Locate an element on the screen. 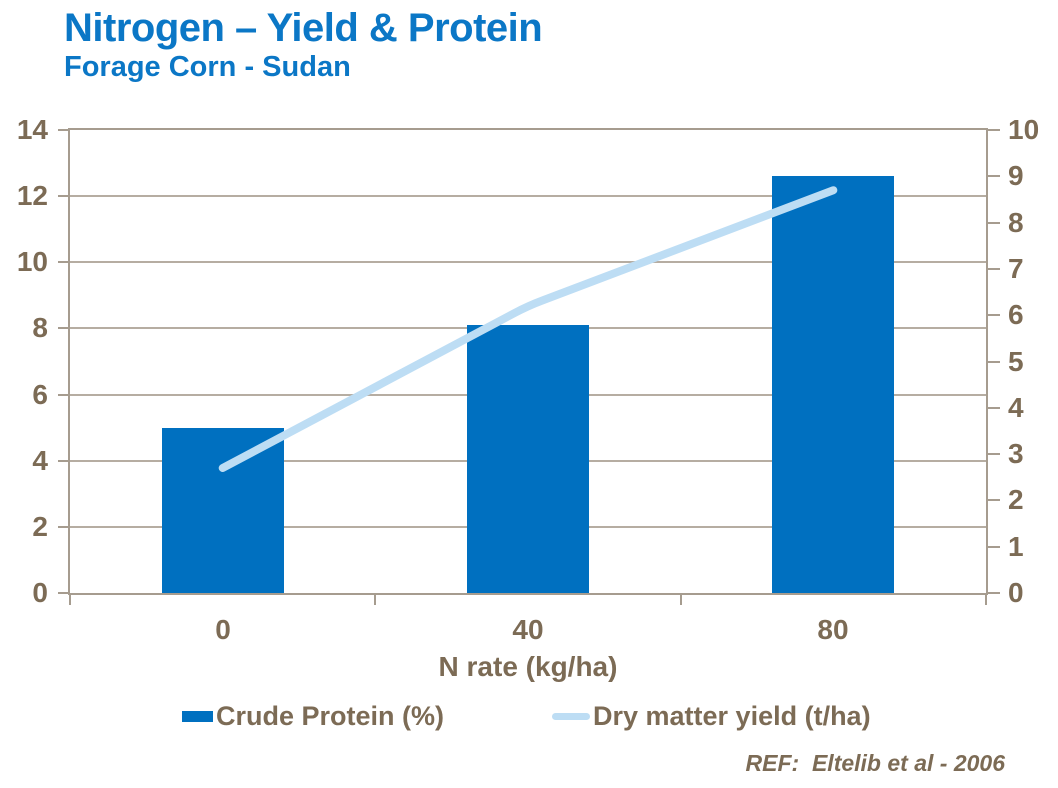 This screenshot has width=1058, height=788. y-right-tick-label: 2 is located at coordinates (1016, 499).